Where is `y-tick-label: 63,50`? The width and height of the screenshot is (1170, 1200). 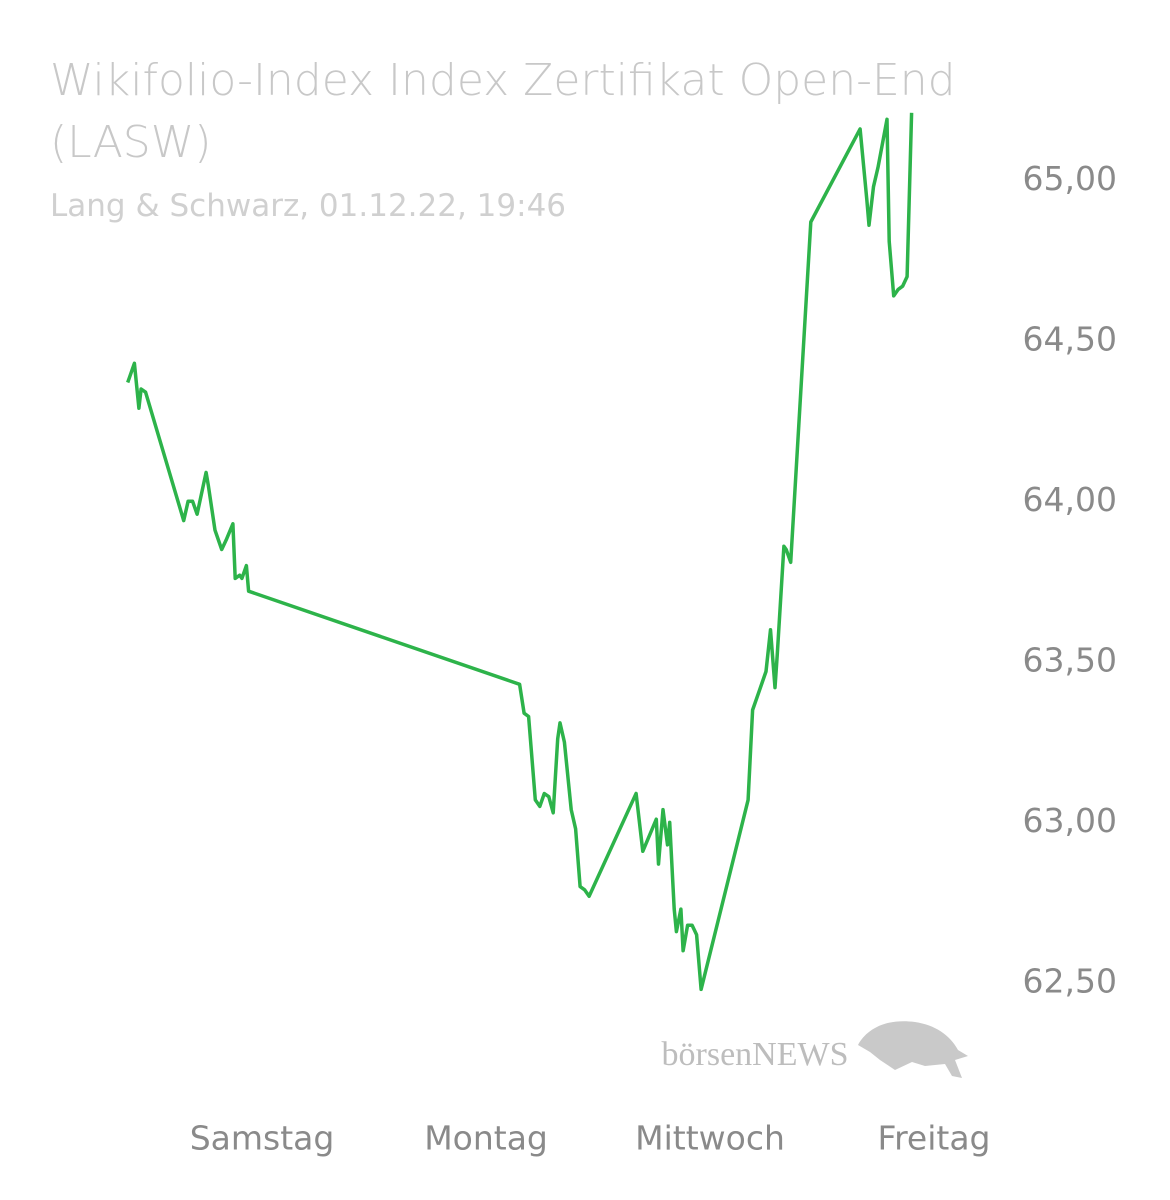 y-tick-label: 63,50 is located at coordinates (1070, 659).